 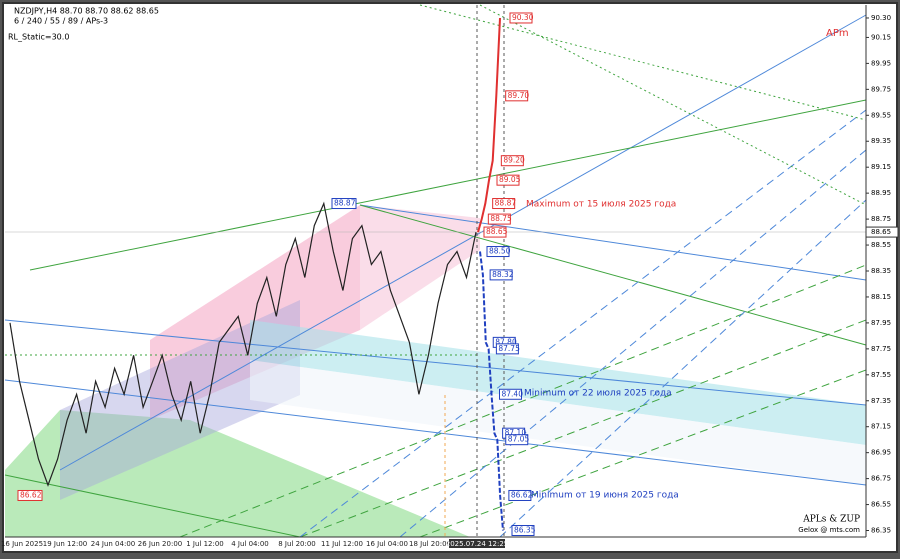 What do you see at coordinates (430, 544) in the screenshot?
I see `x-tick-label: 18 Jul 20:00` at bounding box center [430, 544].